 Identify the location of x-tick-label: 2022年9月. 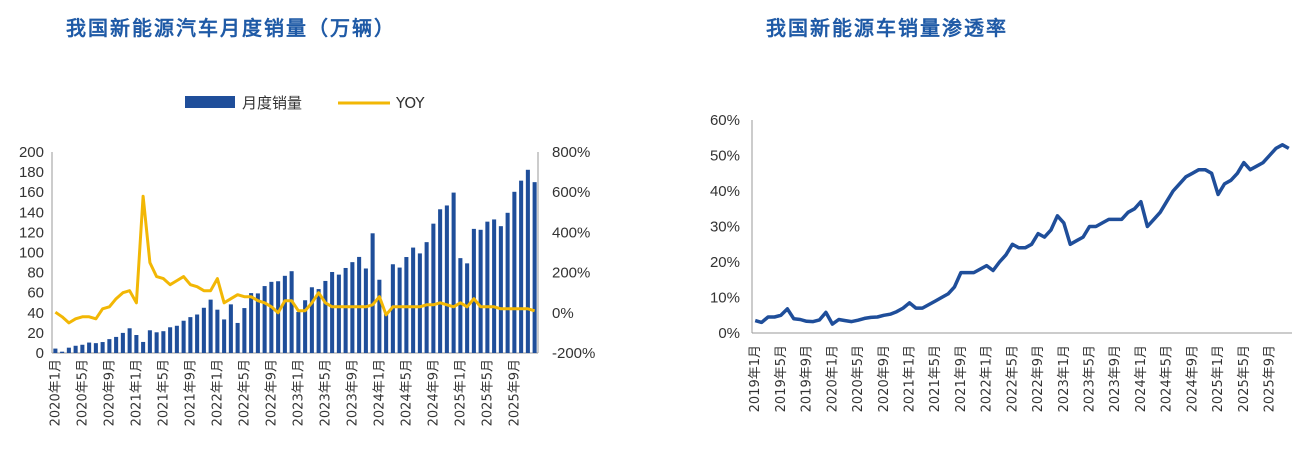
(271, 392).